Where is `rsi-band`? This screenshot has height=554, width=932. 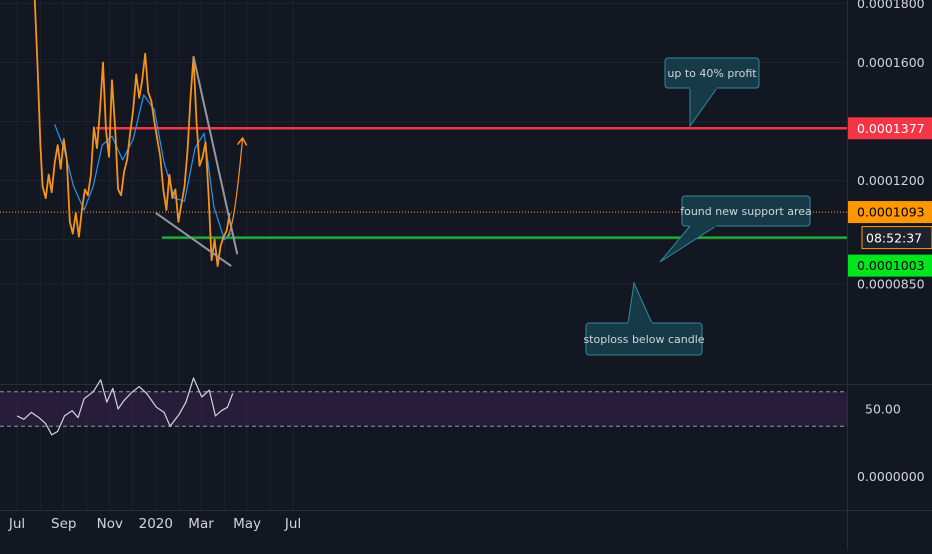
rsi-band is located at coordinates (423, 409).